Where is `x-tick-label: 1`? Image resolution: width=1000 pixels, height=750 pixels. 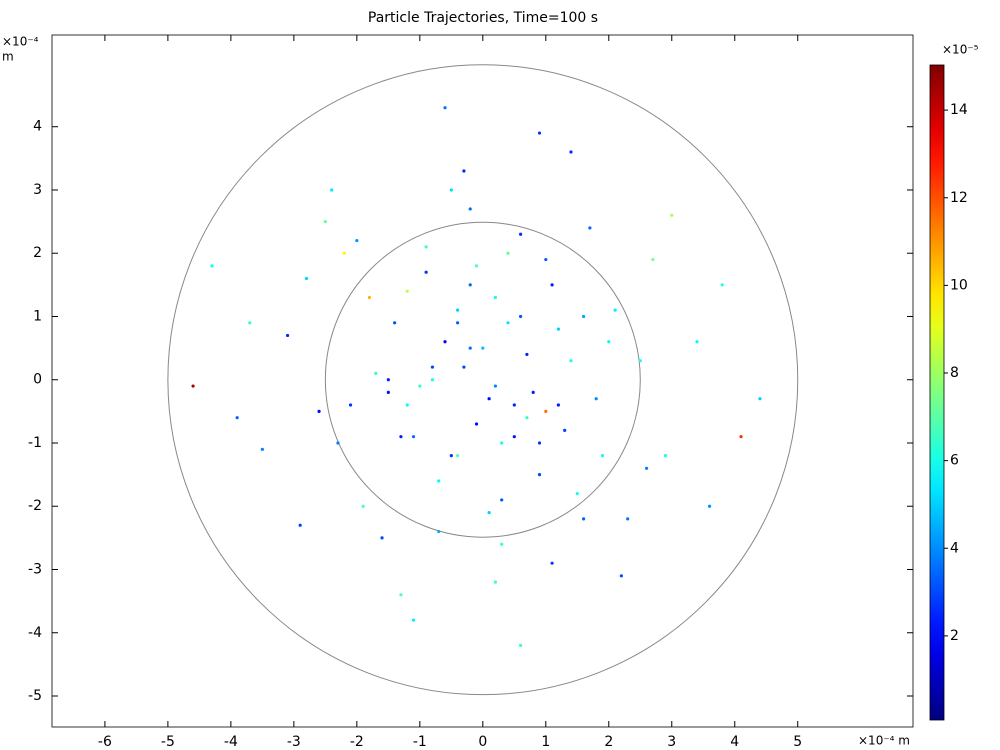
x-tick-label: 1 is located at coordinates (545, 742).